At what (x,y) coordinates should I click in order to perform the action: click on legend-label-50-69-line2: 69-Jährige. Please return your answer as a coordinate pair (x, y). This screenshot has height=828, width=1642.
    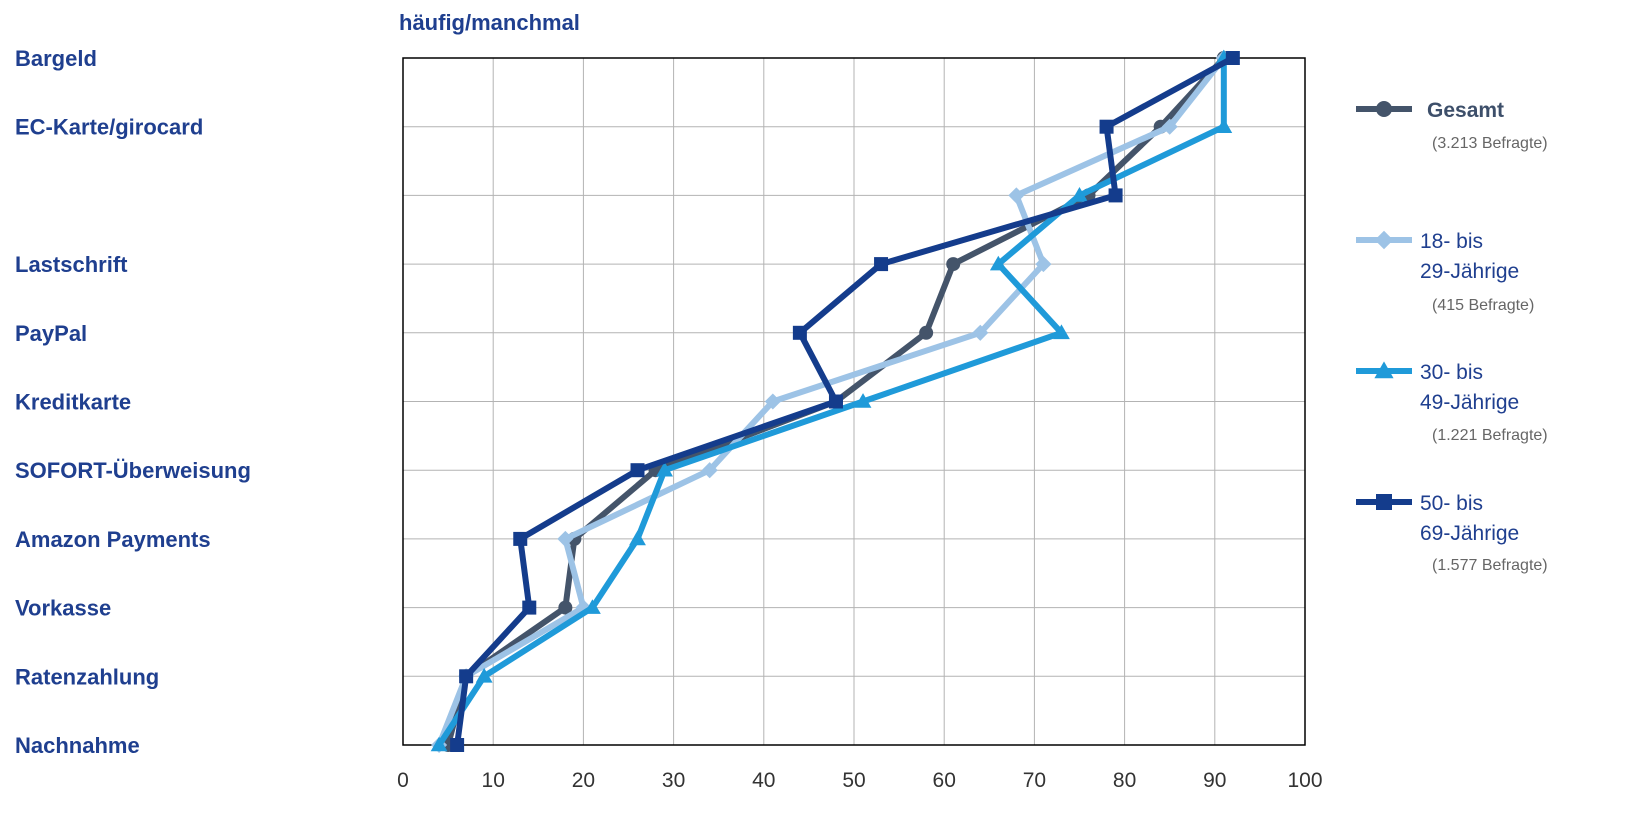
    Looking at the image, I should click on (1469, 533).